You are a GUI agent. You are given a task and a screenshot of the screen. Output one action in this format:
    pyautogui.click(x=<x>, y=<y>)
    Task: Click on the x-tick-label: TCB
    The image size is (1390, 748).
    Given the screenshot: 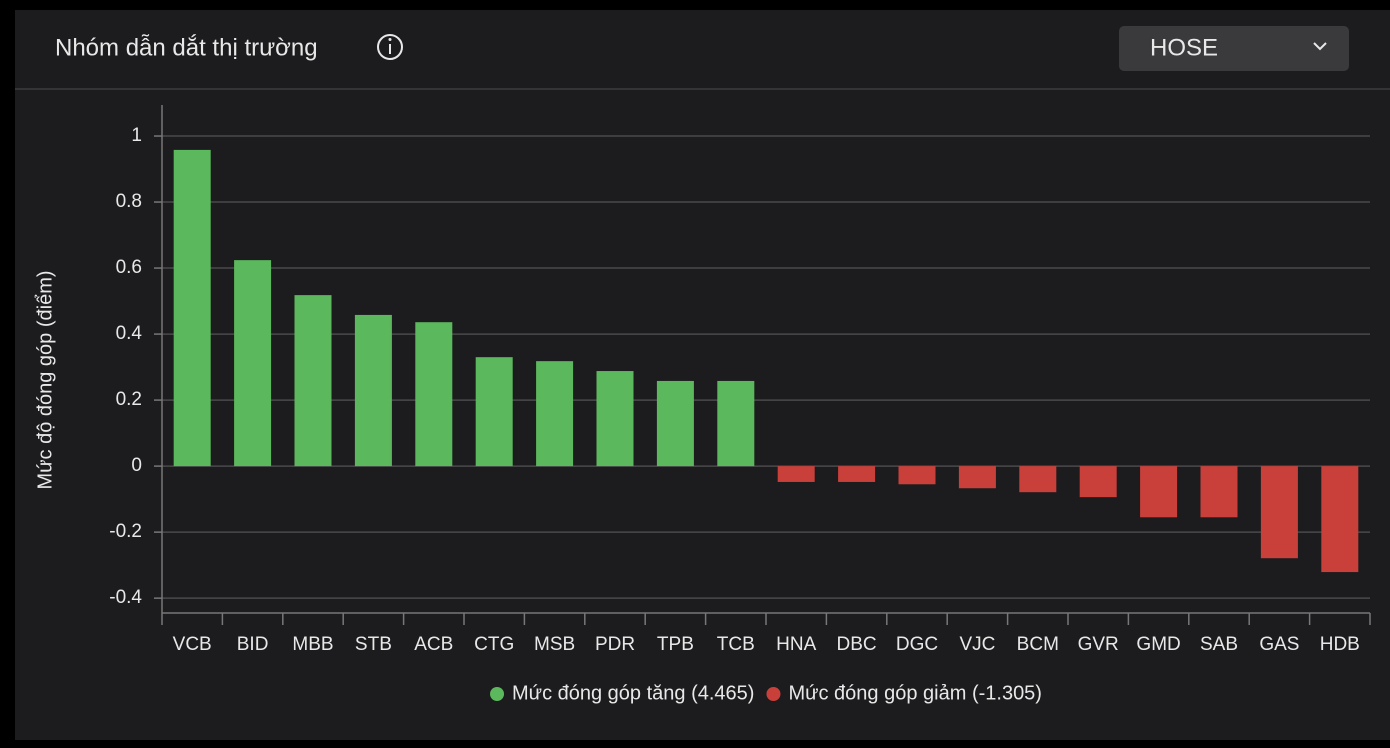 What is the action you would take?
    pyautogui.click(x=736, y=644)
    